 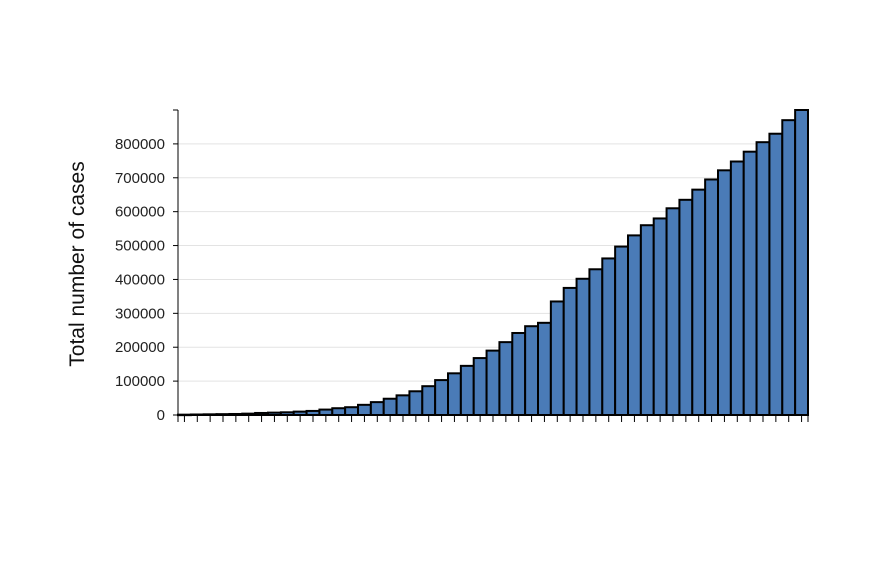 What do you see at coordinates (77, 263) in the screenshot?
I see `y-axis-title: Total number of cases` at bounding box center [77, 263].